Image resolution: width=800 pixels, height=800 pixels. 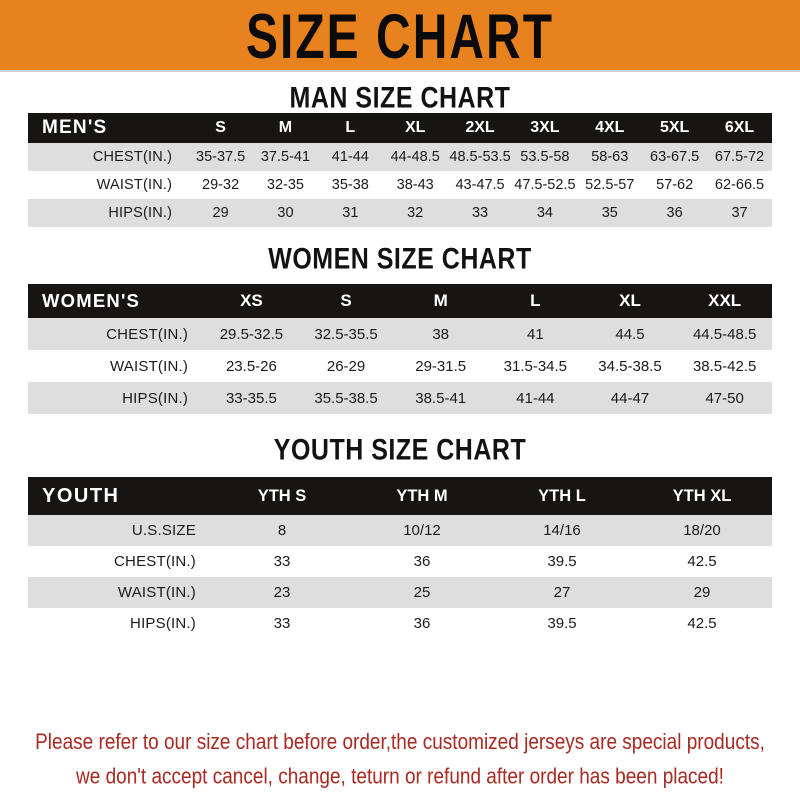 What do you see at coordinates (155, 561) in the screenshot?
I see `youth-row-label-chest: CHEST(IN.)` at bounding box center [155, 561].